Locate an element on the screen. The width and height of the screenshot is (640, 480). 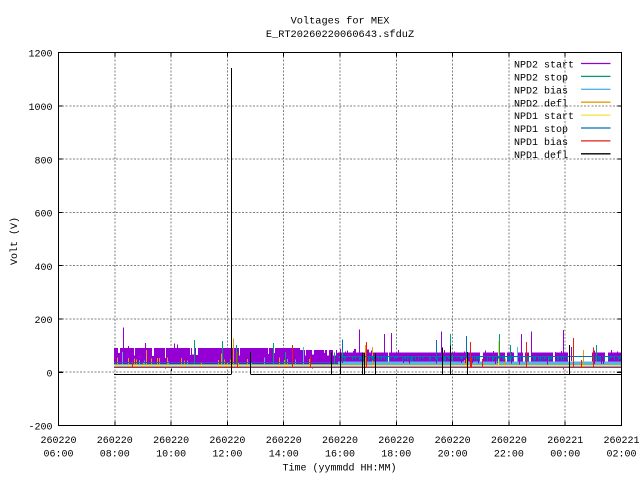
svg-text: 1200 is located at coordinates (40, 55).